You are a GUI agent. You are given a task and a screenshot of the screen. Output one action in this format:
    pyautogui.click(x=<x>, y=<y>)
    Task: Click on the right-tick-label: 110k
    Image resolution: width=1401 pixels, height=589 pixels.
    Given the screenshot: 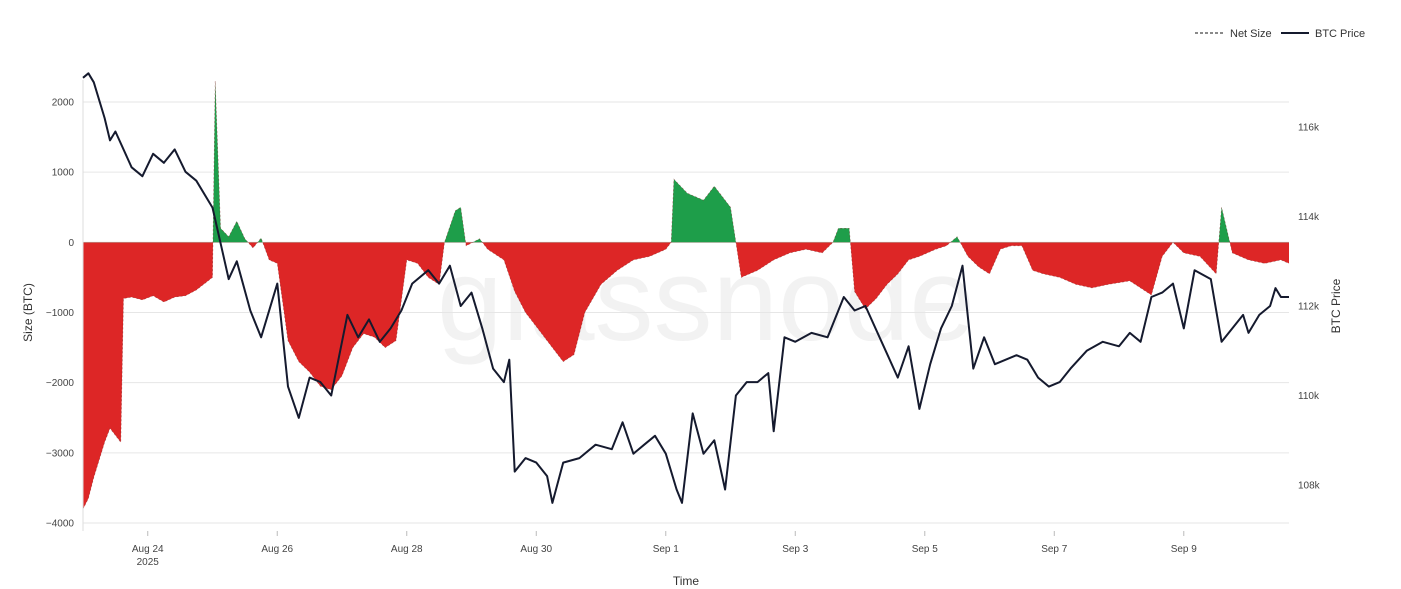 What is the action you would take?
    pyautogui.click(x=1309, y=396)
    